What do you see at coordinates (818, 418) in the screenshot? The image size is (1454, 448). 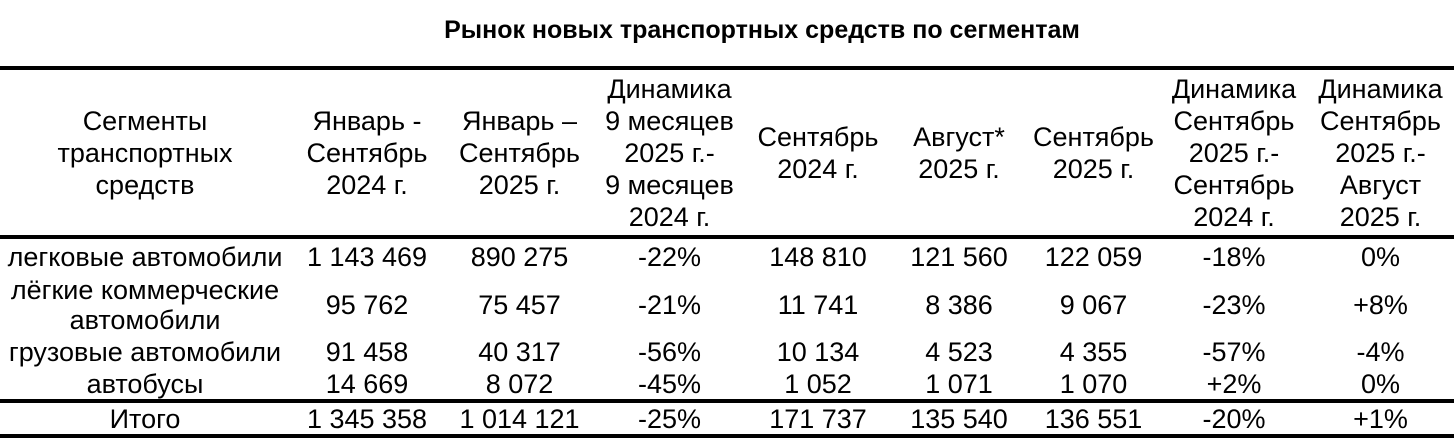 I see `total-value-cell: 171 737` at bounding box center [818, 418].